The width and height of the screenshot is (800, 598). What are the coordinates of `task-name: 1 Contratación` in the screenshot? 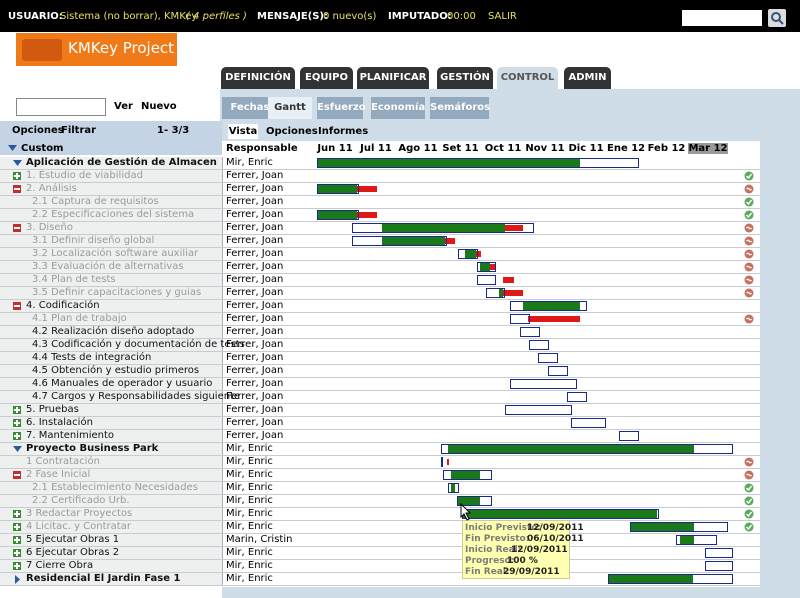 It's located at (63, 461).